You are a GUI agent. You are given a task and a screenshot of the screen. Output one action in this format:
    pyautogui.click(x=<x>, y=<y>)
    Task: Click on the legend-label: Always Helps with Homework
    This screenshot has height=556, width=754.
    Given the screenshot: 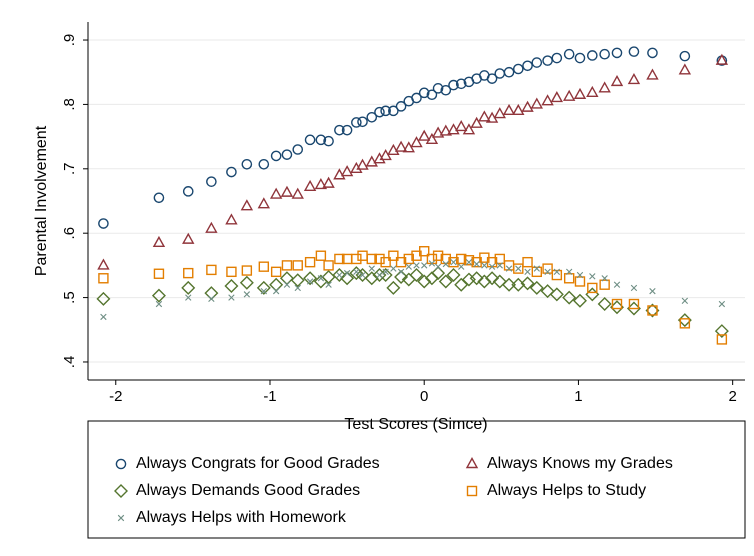 What is the action you would take?
    pyautogui.click(x=241, y=517)
    